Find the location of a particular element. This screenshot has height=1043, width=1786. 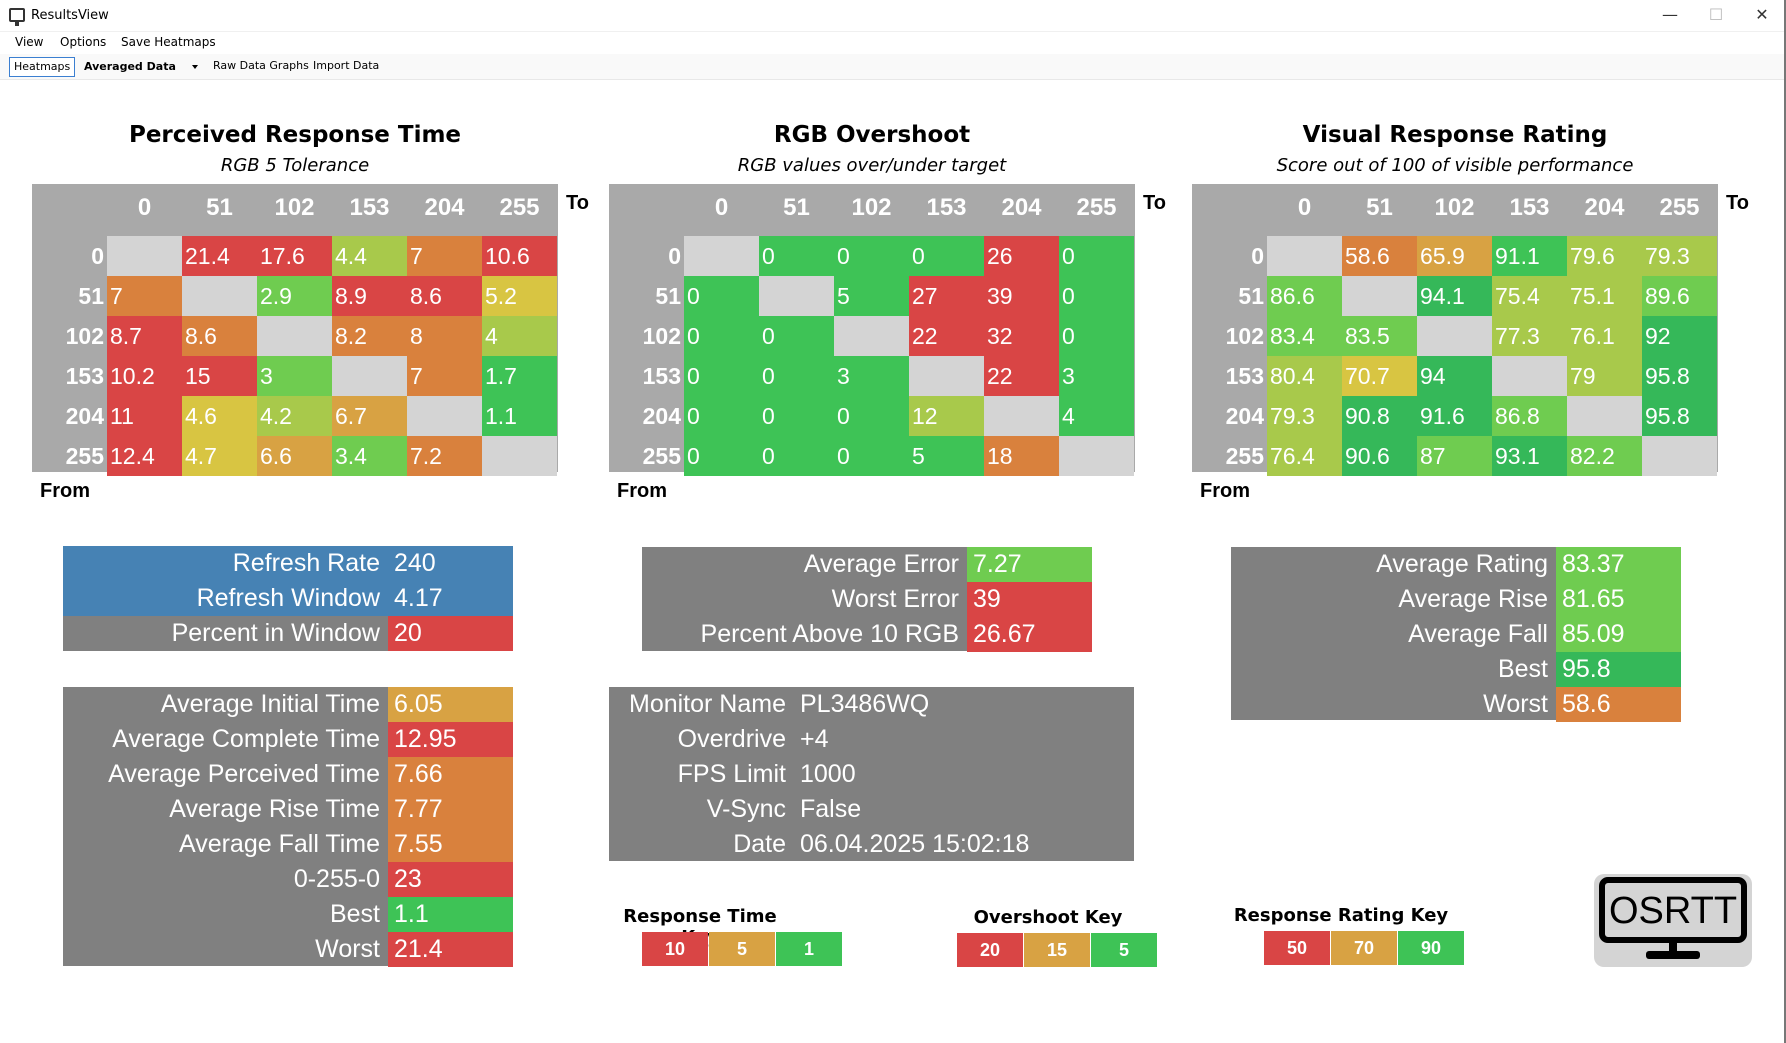

heatmap-cell: 80.4 is located at coordinates (1304, 376).